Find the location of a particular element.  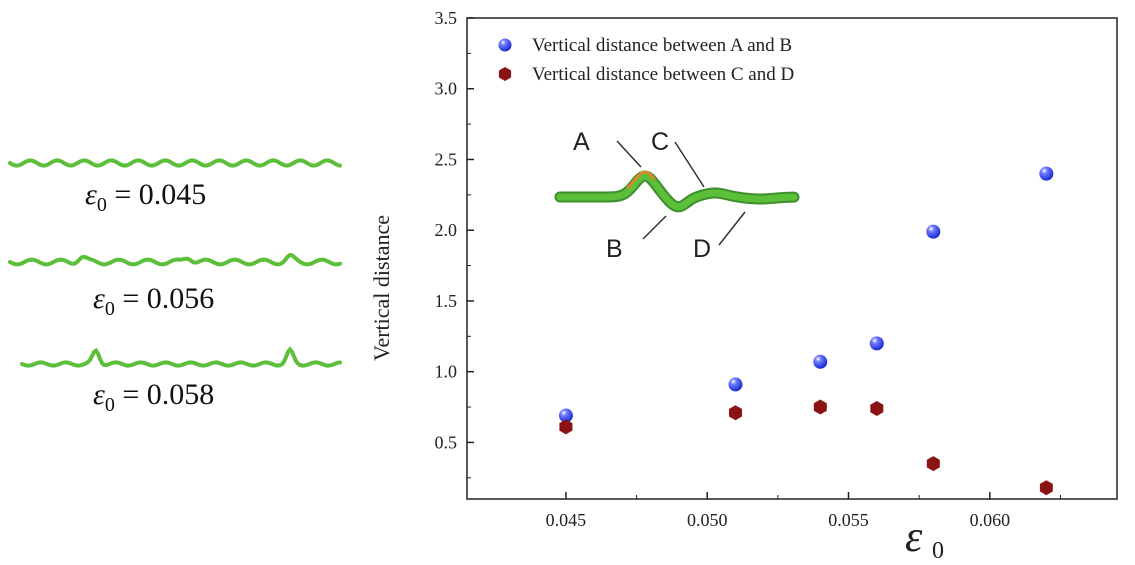

x-tick-label: 0.055 is located at coordinates (848, 520).